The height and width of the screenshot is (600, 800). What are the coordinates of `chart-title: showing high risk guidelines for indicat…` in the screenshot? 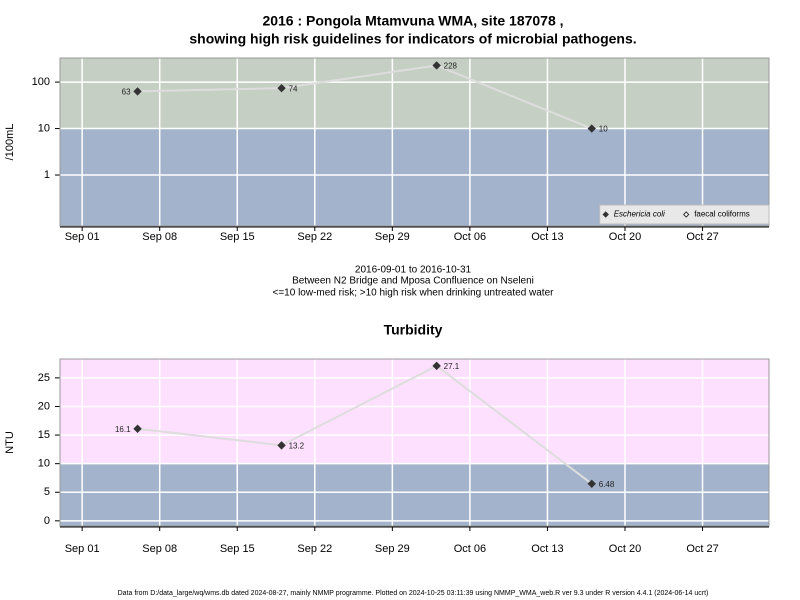 It's located at (412, 39).